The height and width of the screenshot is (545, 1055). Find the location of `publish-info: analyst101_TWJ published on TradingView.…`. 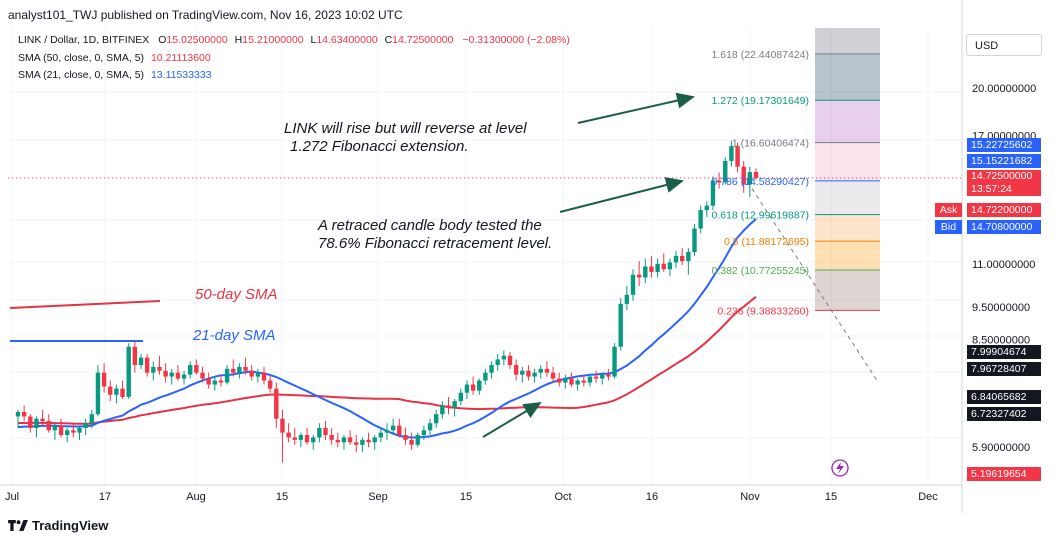

publish-info: analyst101_TWJ published on TradingView.… is located at coordinates (205, 15).